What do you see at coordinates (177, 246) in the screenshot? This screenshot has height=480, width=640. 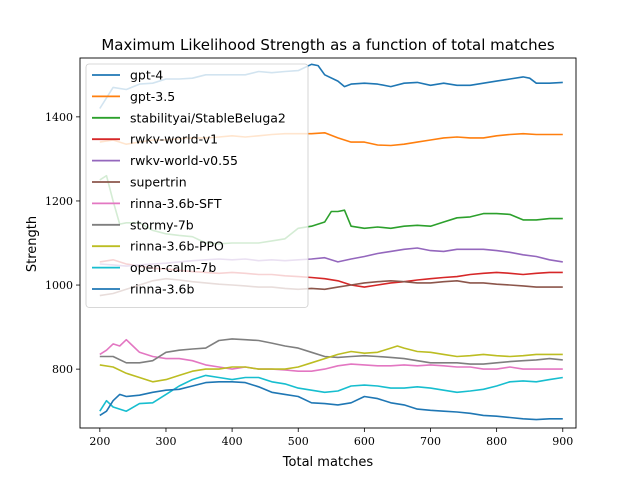 I see `legend-label: rinna-3.6b-PPO` at bounding box center [177, 246].